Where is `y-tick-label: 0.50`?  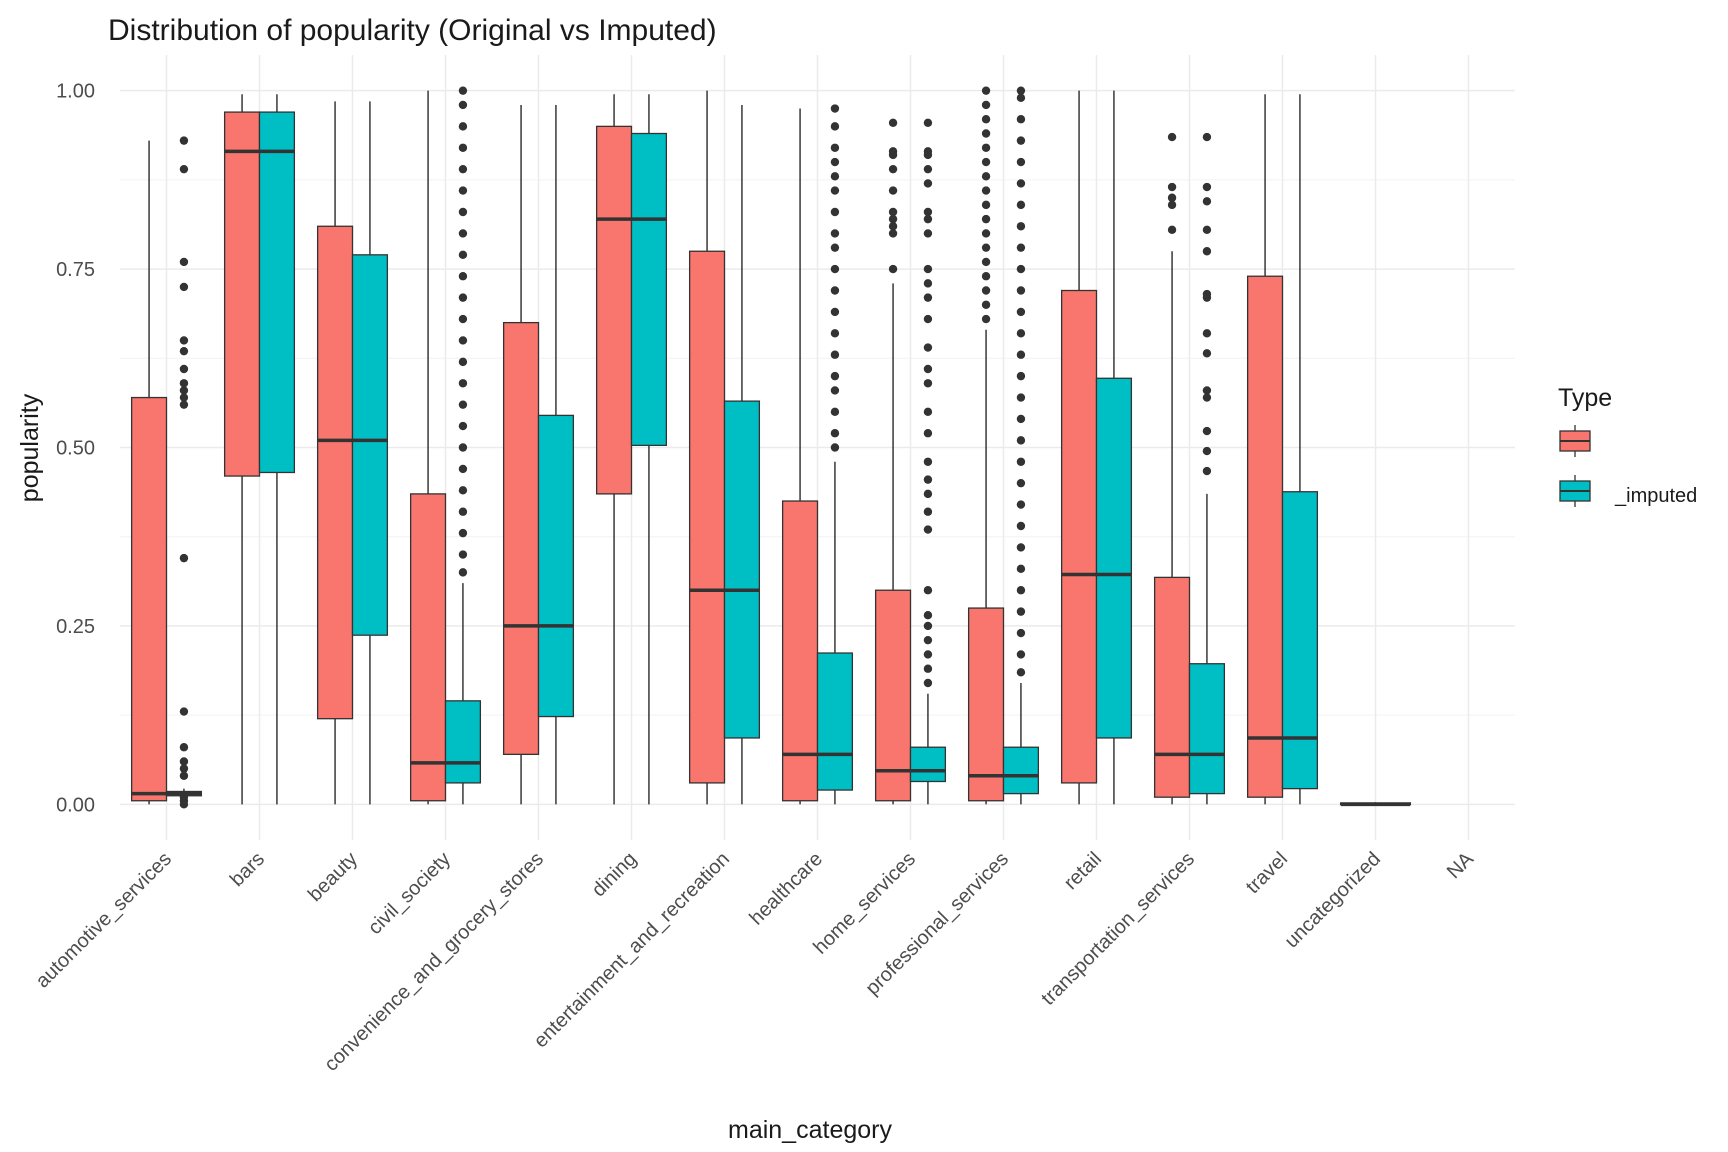 y-tick-label: 0.50 is located at coordinates (75, 449).